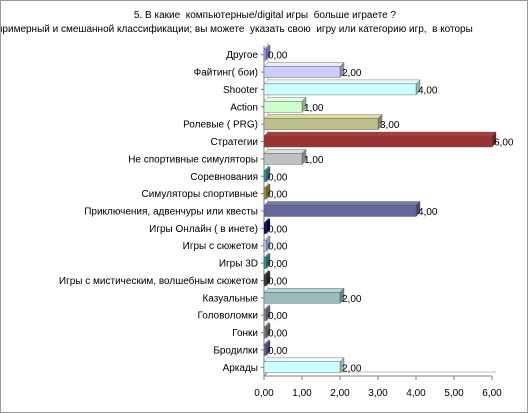 This screenshot has width=528, height=413. What do you see at coordinates (245, 333) in the screenshot?
I see `category-label: Гонки` at bounding box center [245, 333].